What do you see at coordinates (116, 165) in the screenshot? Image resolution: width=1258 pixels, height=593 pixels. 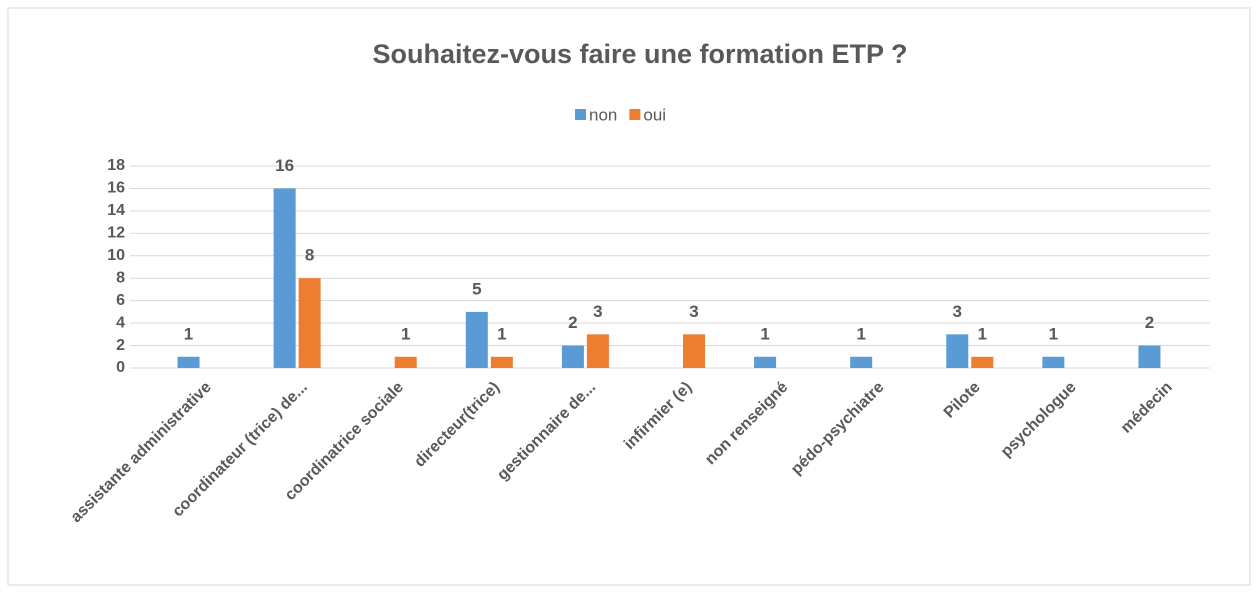 I see `y-tick-label: 18` at bounding box center [116, 165].